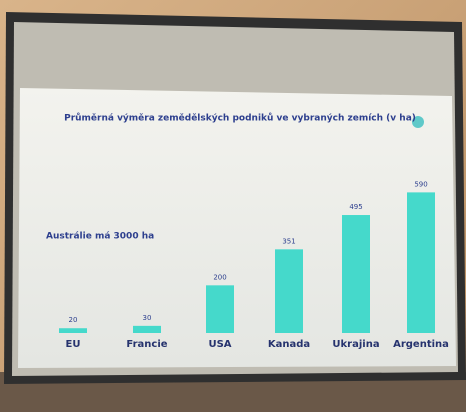  I want to click on value-label: 20, so click(73, 320).